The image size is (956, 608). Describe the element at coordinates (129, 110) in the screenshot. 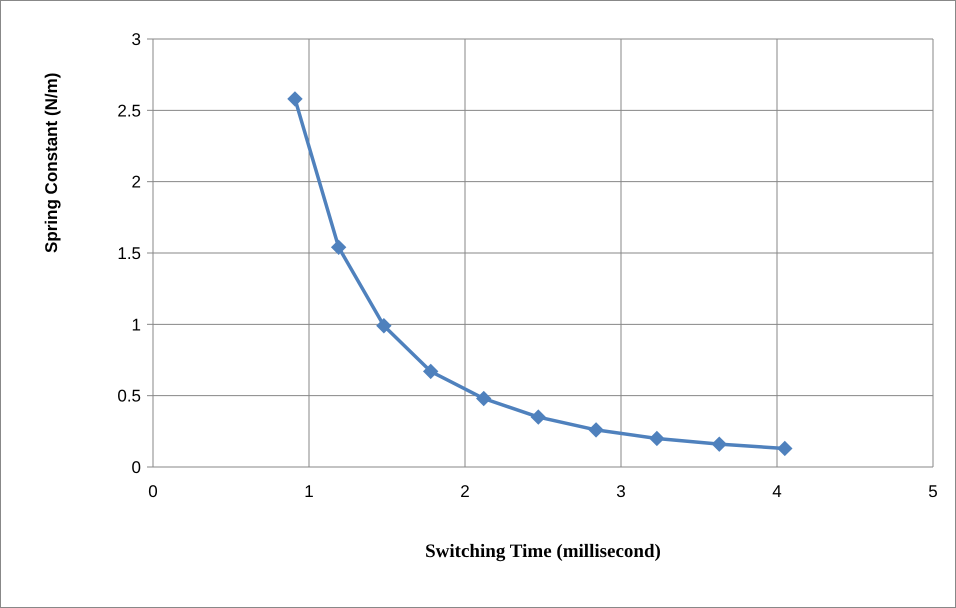

I see `y-tick-label: 2.5` at that location.